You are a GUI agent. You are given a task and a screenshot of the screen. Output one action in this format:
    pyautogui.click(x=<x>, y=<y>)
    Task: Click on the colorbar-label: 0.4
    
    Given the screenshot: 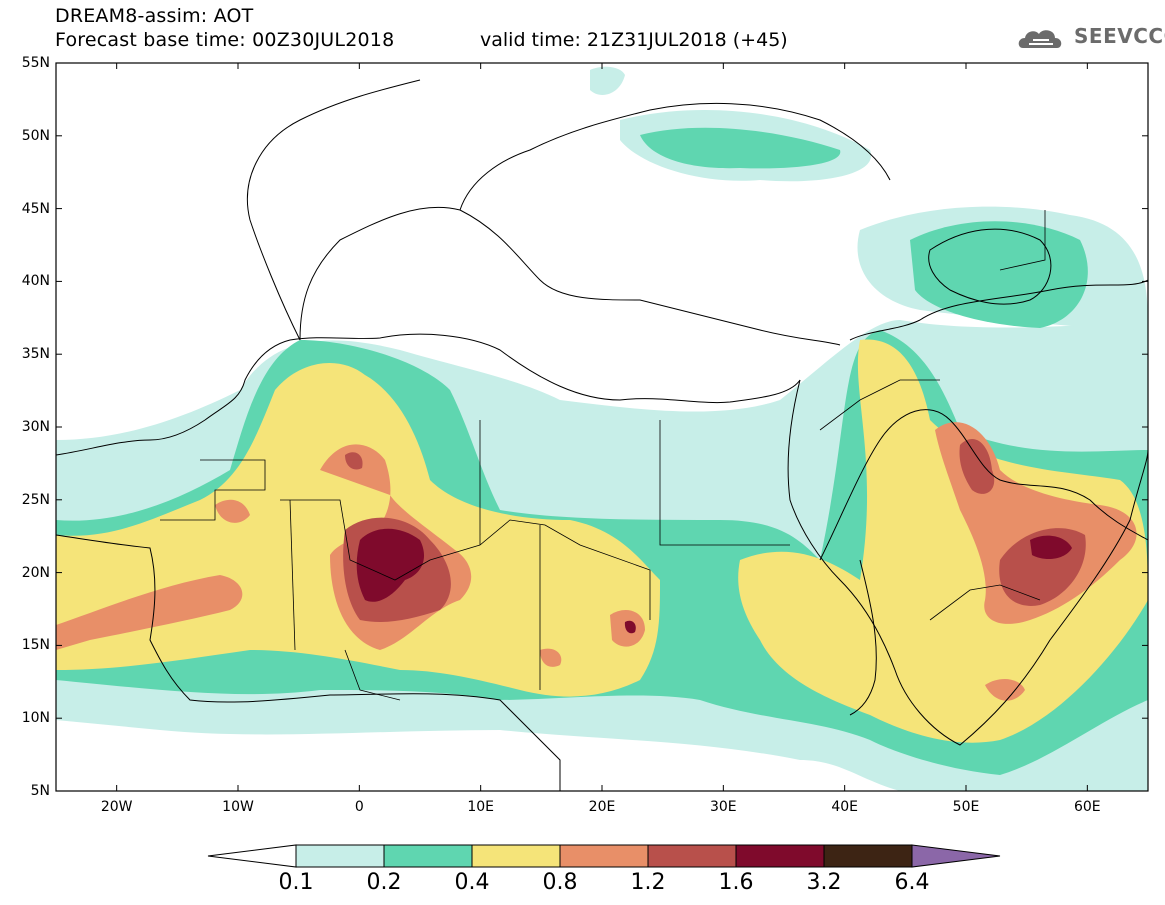 What is the action you would take?
    pyautogui.click(x=472, y=882)
    